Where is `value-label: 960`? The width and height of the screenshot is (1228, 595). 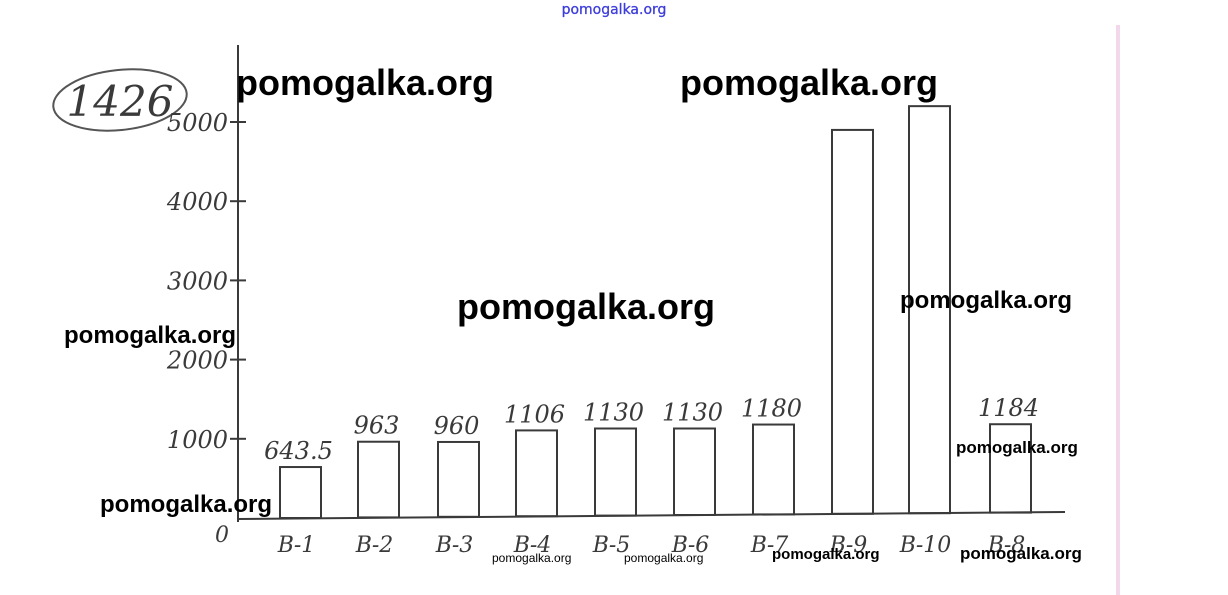
value-label: 960 is located at coordinates (457, 426).